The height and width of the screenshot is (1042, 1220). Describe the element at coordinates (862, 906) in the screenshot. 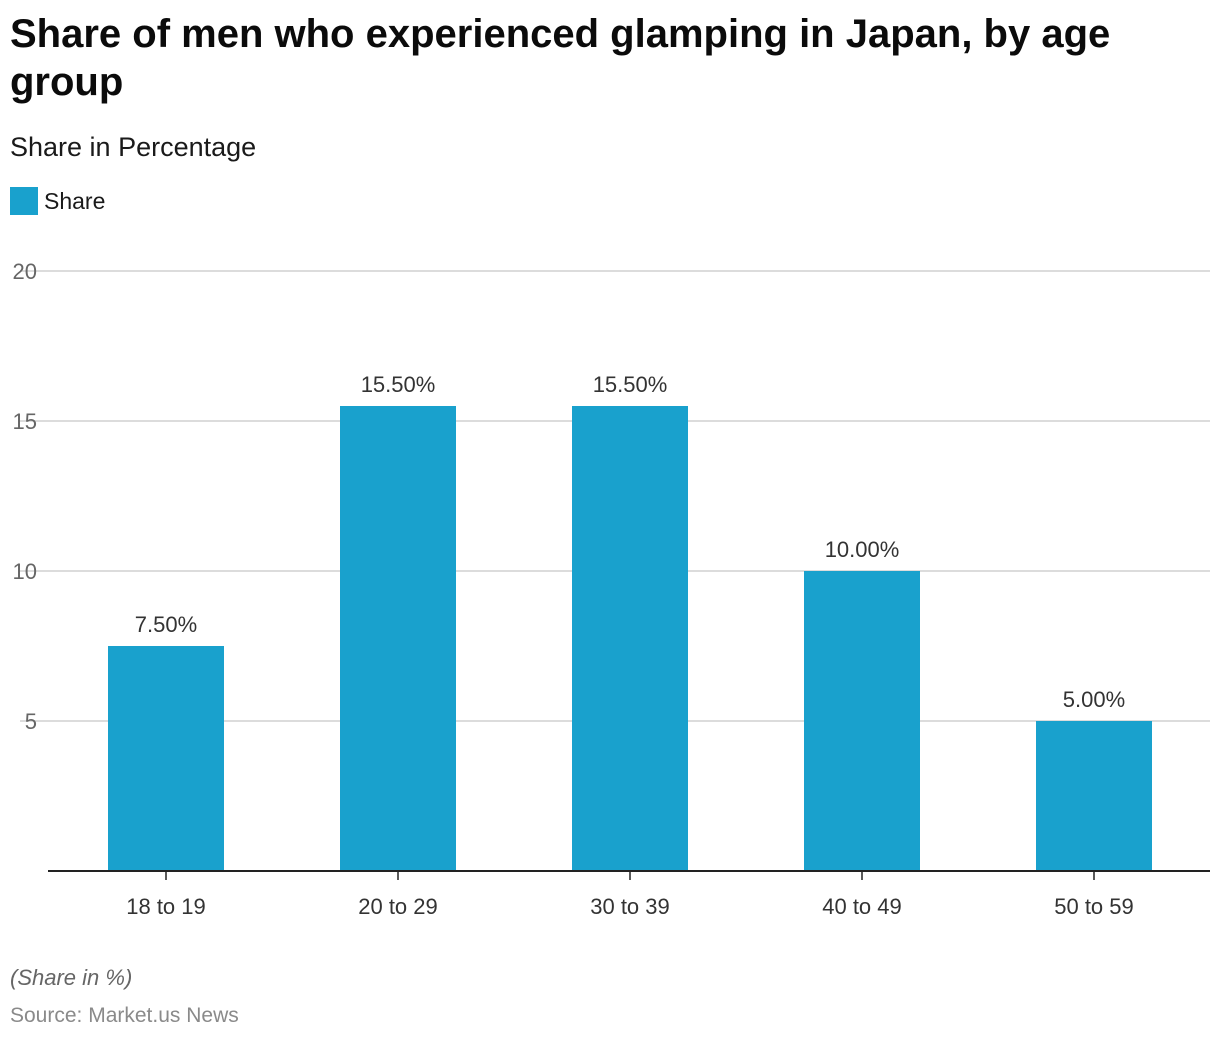

I see `x-tick-label: 40 to 49` at that location.